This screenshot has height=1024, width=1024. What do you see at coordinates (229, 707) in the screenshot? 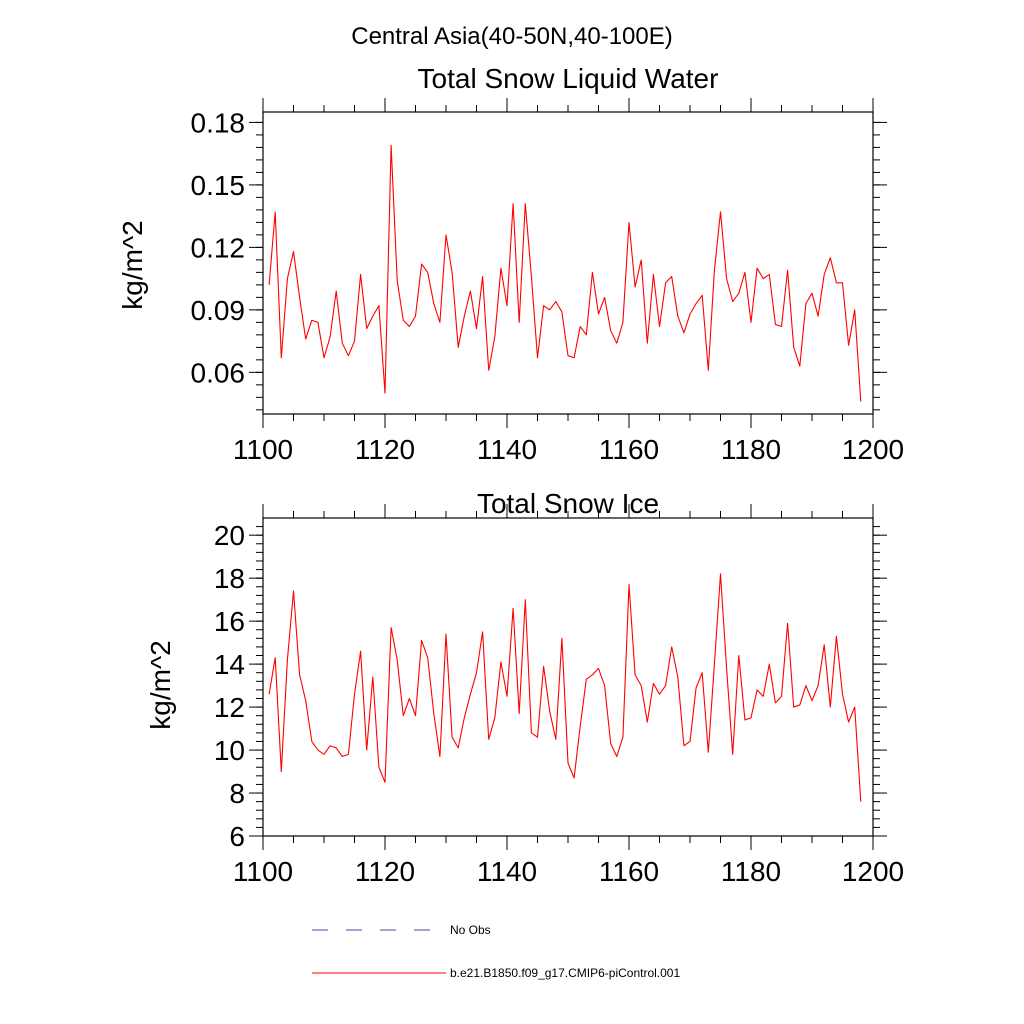
I see `y-tick-label: 12` at bounding box center [229, 707].